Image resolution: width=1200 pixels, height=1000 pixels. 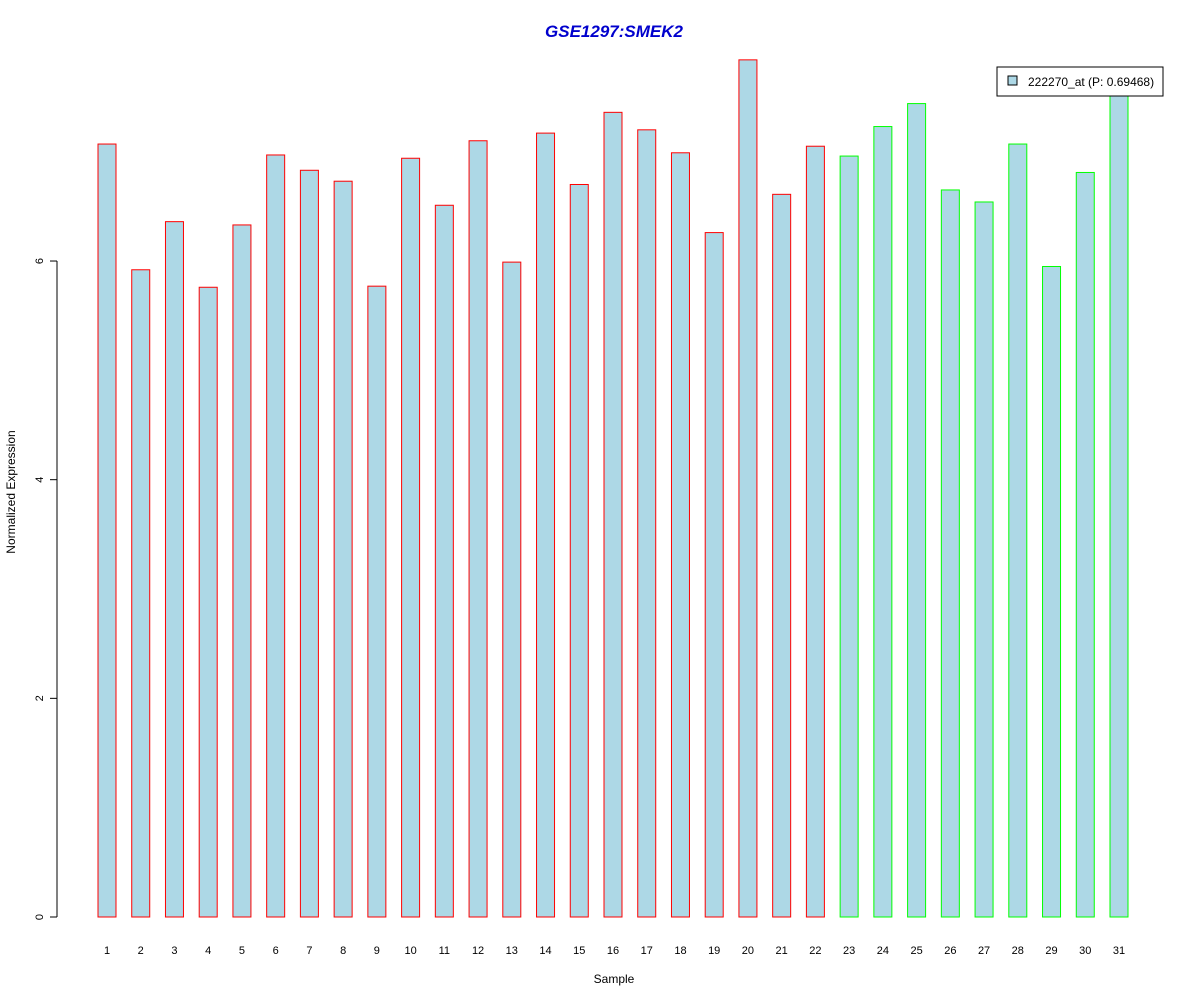 What do you see at coordinates (11, 491) in the screenshot?
I see `y-axis-title: Normalized Expression` at bounding box center [11, 491].